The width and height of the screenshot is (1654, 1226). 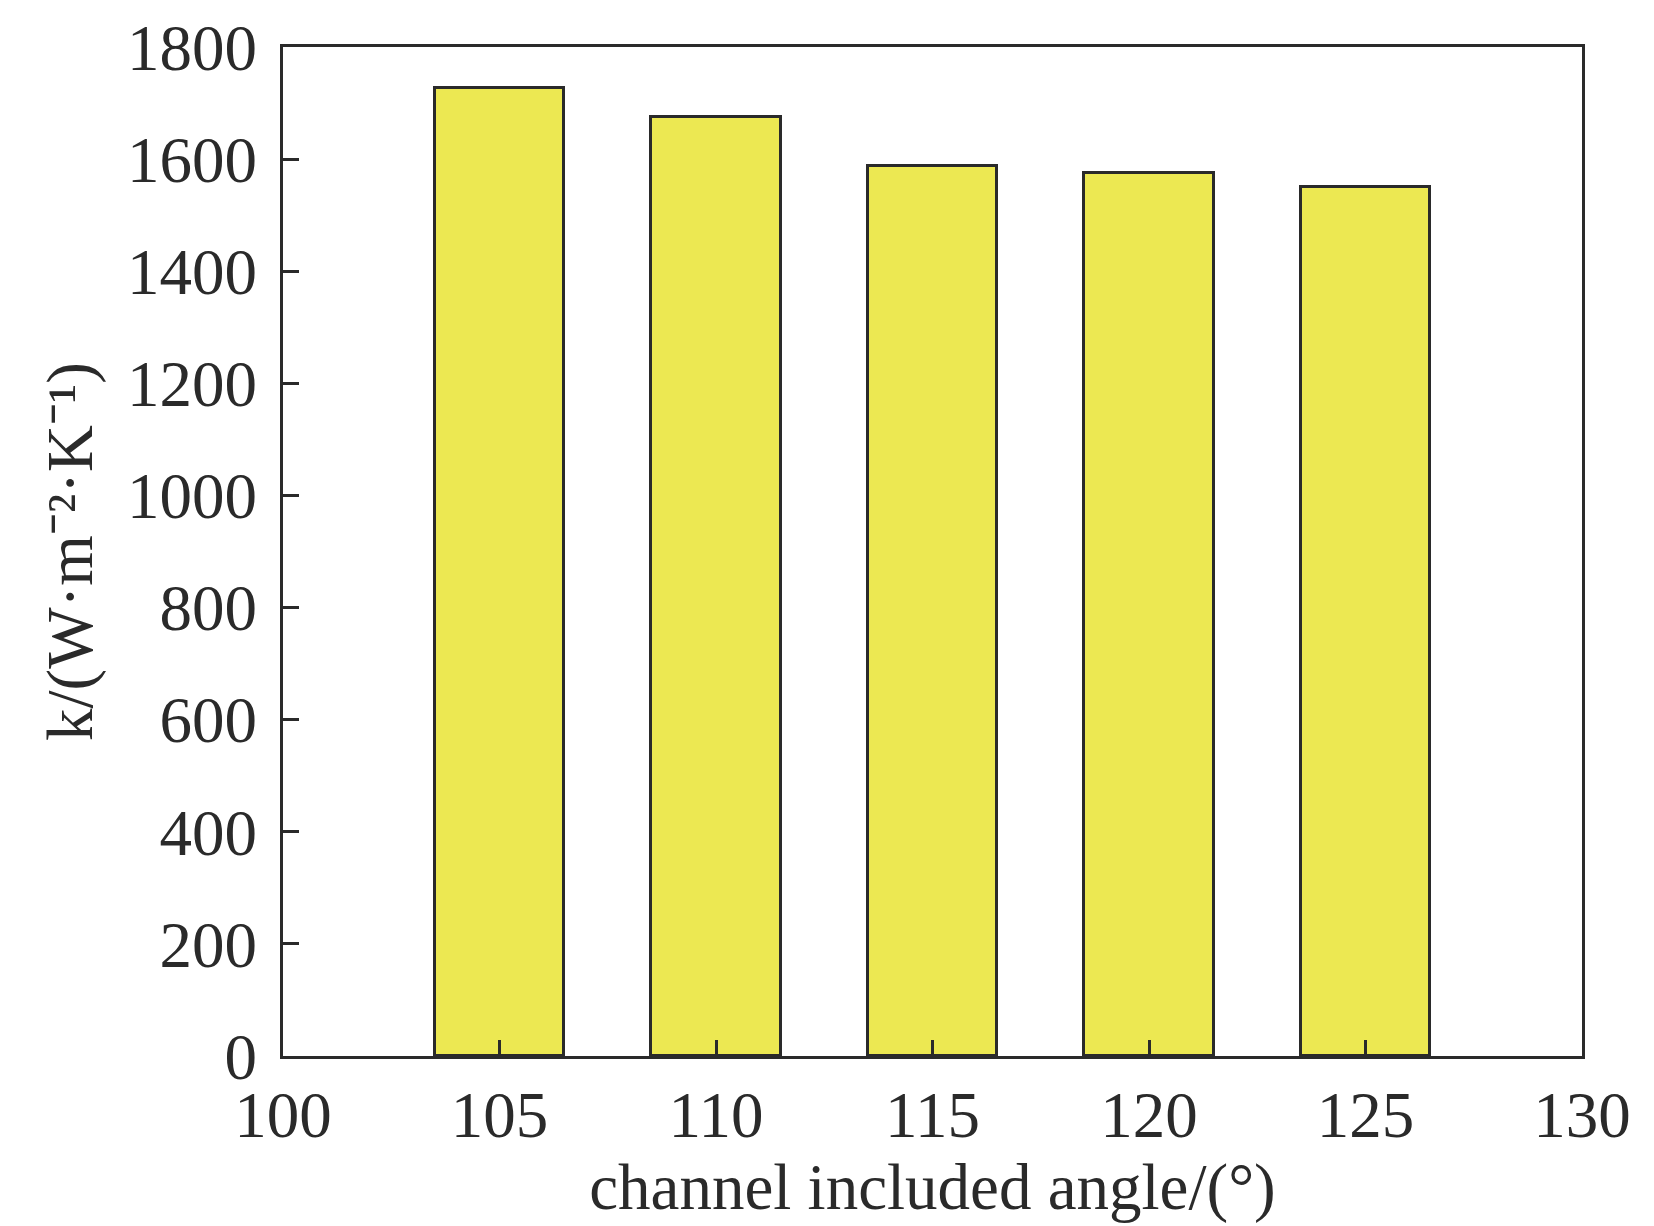 I want to click on x-tick-label: 125, so click(x=1365, y=1115).